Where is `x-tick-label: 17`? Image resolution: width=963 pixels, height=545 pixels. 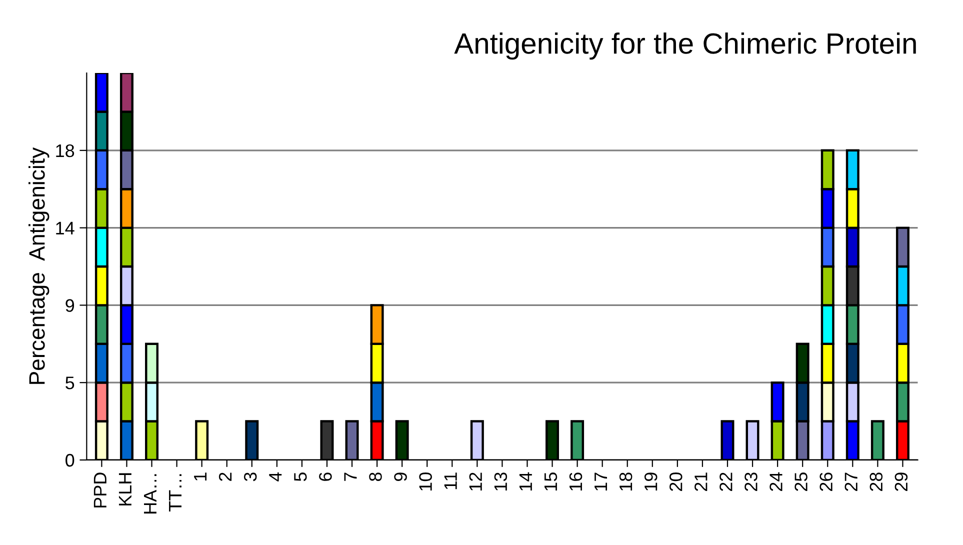
x-tick-label: 17 is located at coordinates (600, 481).